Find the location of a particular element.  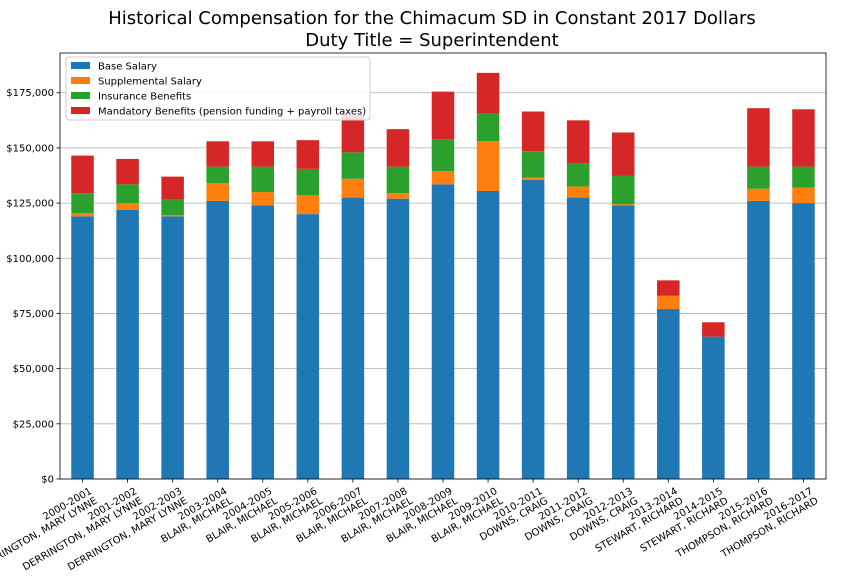

legend-label: Base Salary is located at coordinates (127, 67).